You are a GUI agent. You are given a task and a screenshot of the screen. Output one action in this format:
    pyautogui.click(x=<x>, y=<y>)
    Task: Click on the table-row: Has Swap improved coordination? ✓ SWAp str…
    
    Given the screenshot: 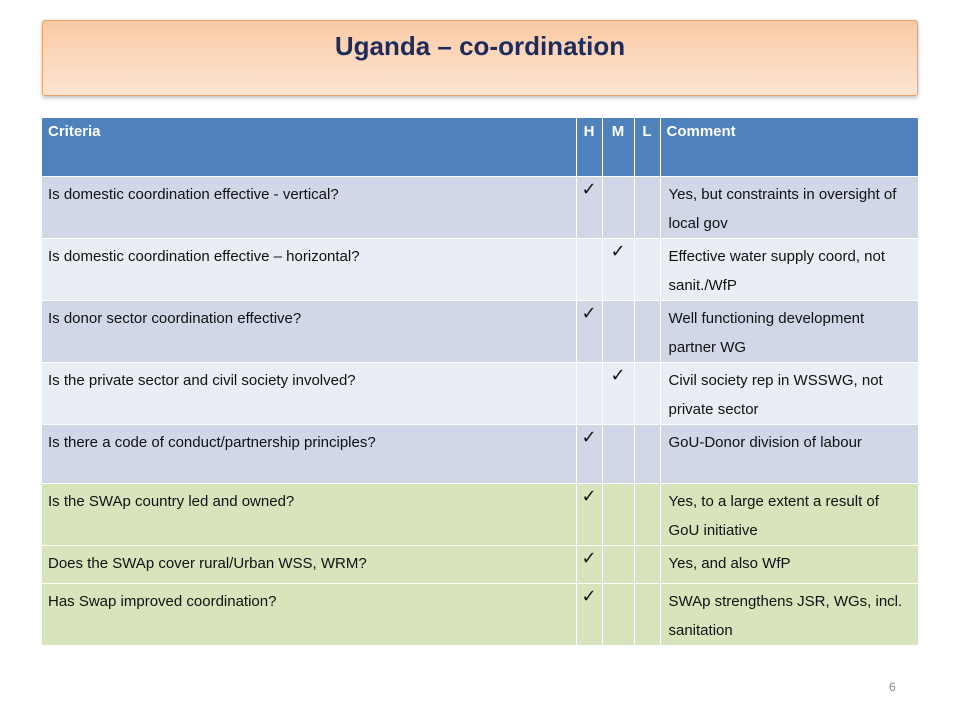 What is the action you would take?
    pyautogui.click(x=480, y=613)
    